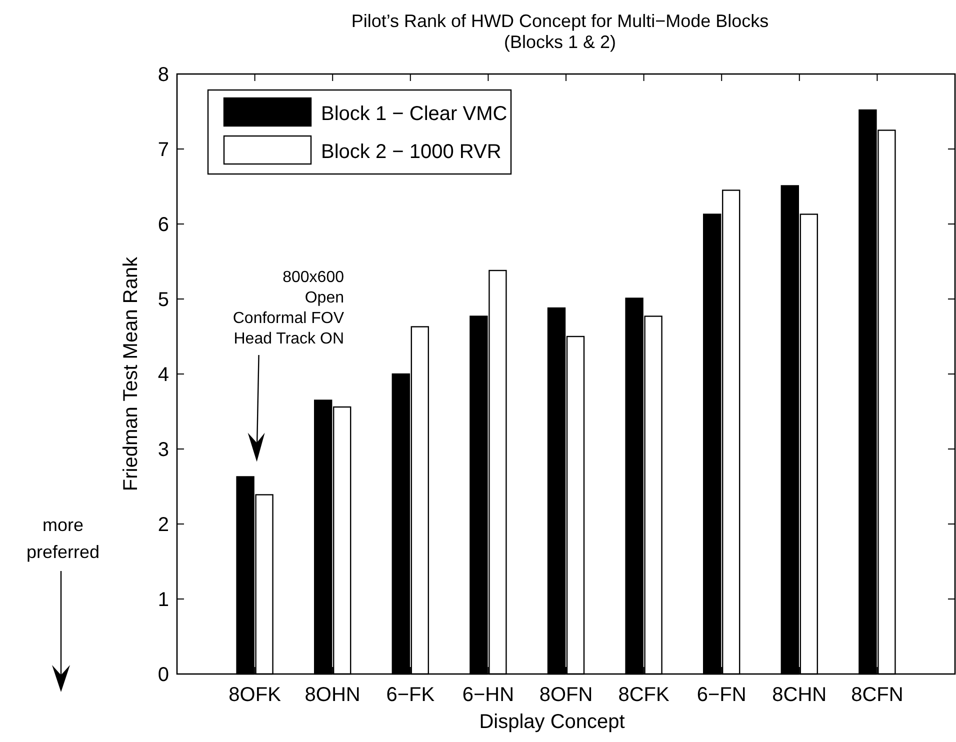  I want to click on x-tick-label: 8OHN, so click(332, 695).